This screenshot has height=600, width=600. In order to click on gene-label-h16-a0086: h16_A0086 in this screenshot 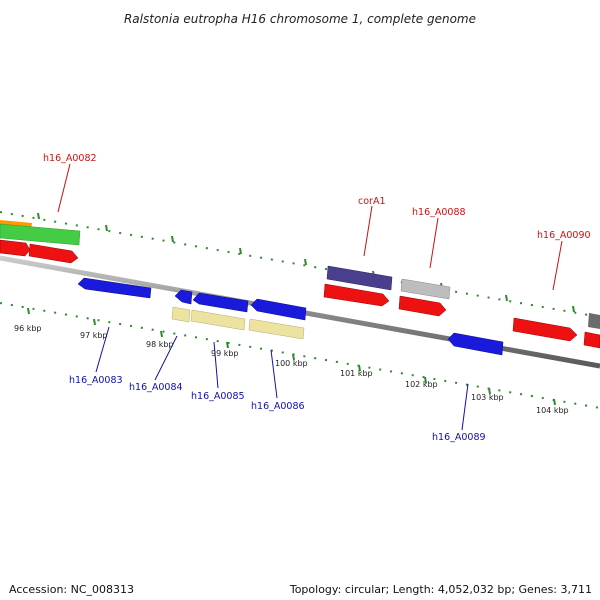, I will do `click(278, 406)`.